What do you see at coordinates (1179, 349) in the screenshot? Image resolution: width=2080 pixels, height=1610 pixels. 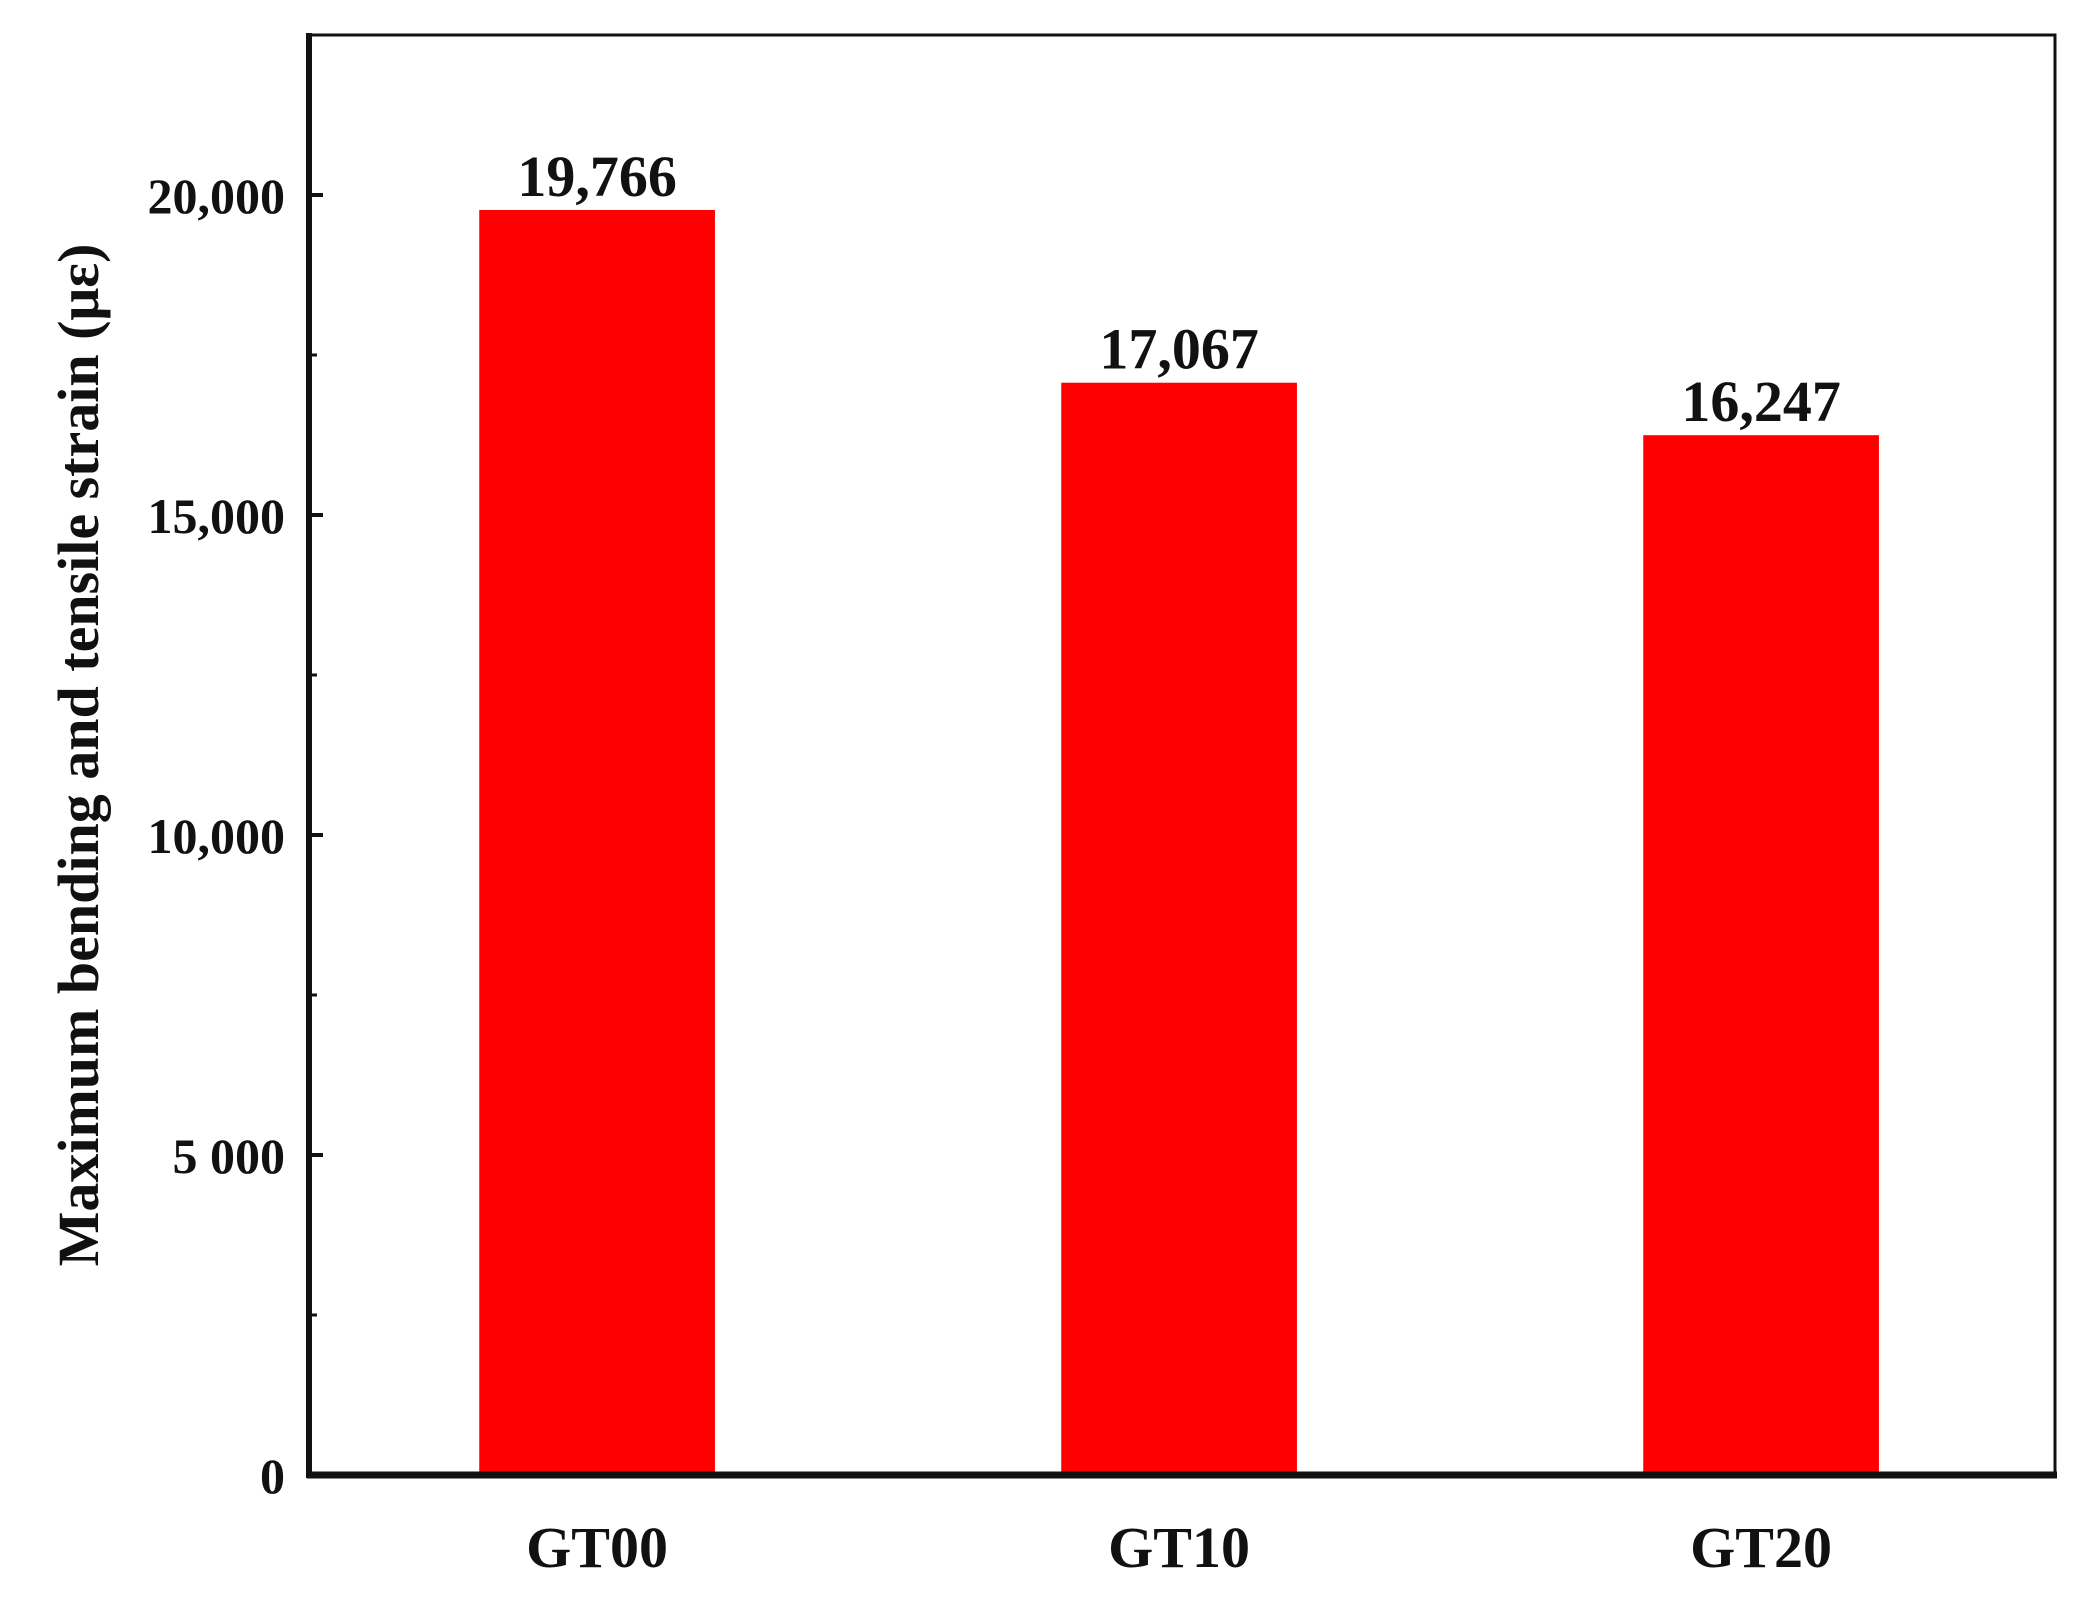 I see `bar-value-label: 17,067` at bounding box center [1179, 349].